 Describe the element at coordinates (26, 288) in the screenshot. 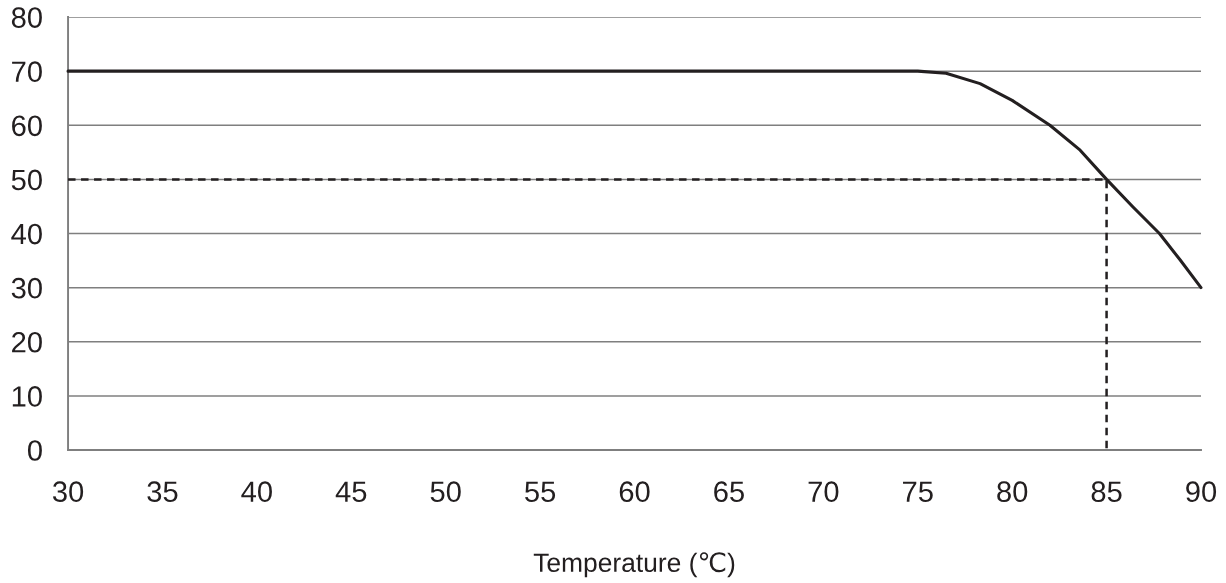

I see `y-tick-label: 30` at that location.